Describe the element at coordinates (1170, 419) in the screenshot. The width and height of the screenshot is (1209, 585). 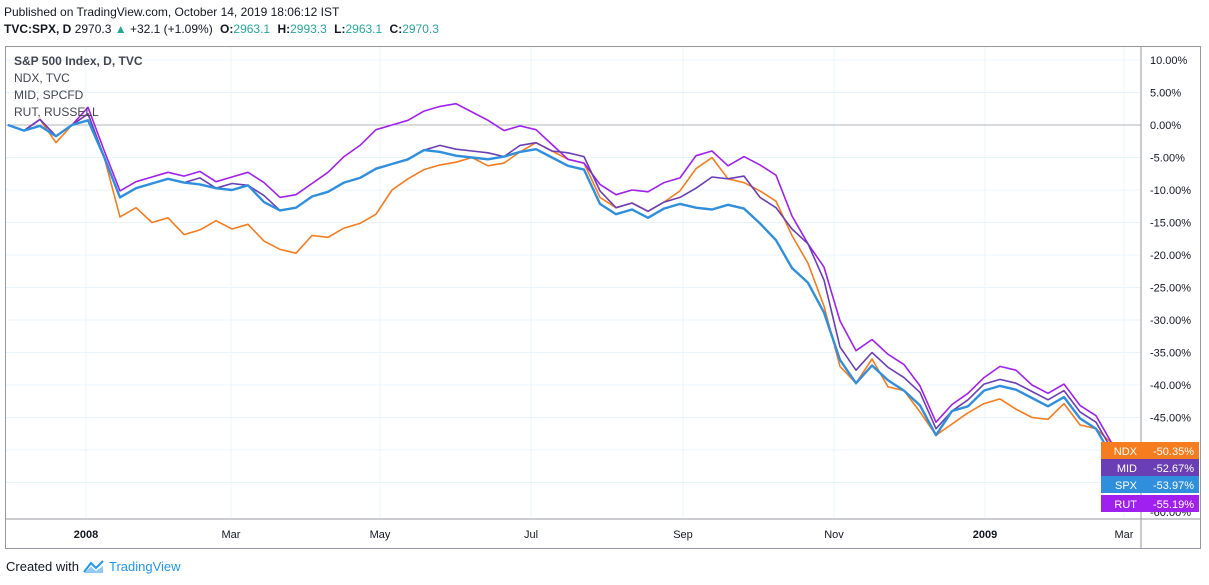
I see `y-tick-label: -45.00%` at that location.